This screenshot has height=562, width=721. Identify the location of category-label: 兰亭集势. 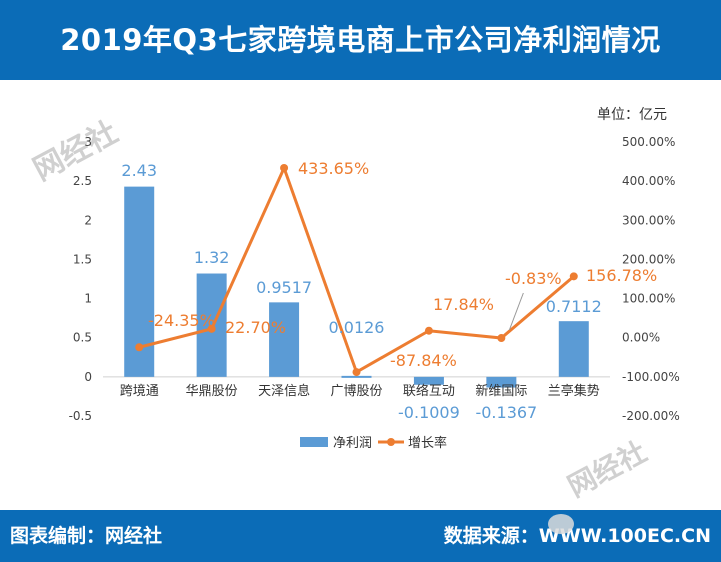
(574, 391).